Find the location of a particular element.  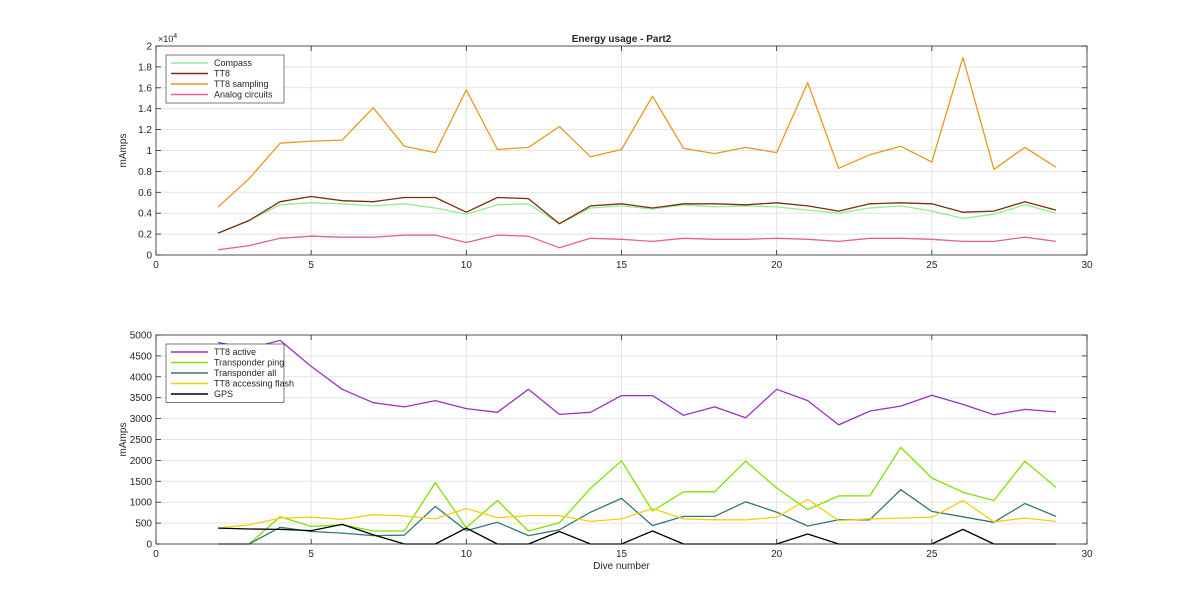

y-tick-label: 1.2 is located at coordinates (145, 130).